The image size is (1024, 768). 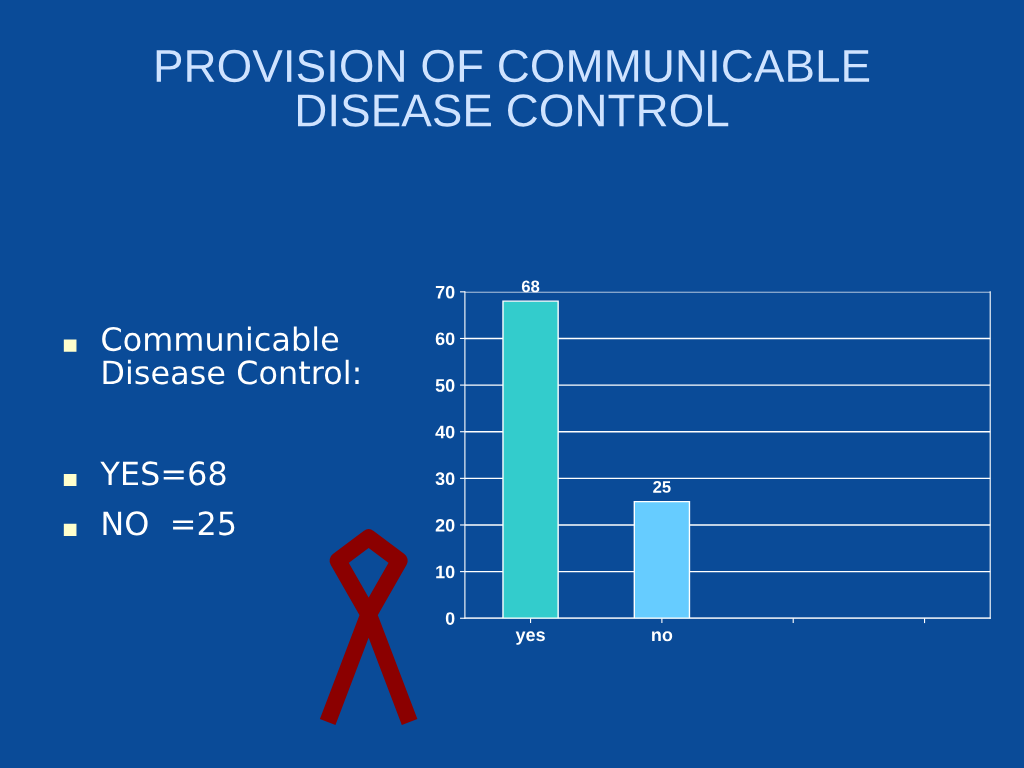 What do you see at coordinates (445, 479) in the screenshot?
I see `y-tick-label: 30` at bounding box center [445, 479].